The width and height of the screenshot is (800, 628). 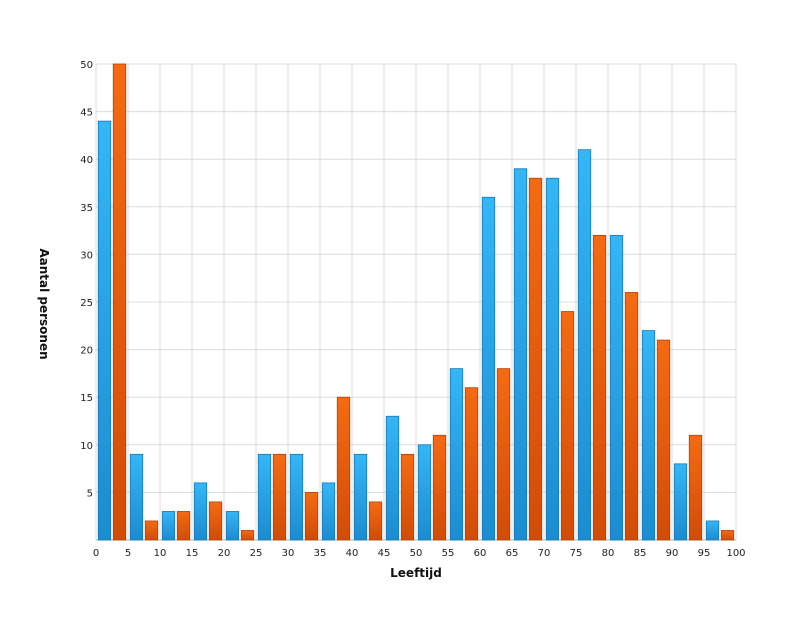 I want to click on x-tick-label: 90, so click(x=672, y=553).